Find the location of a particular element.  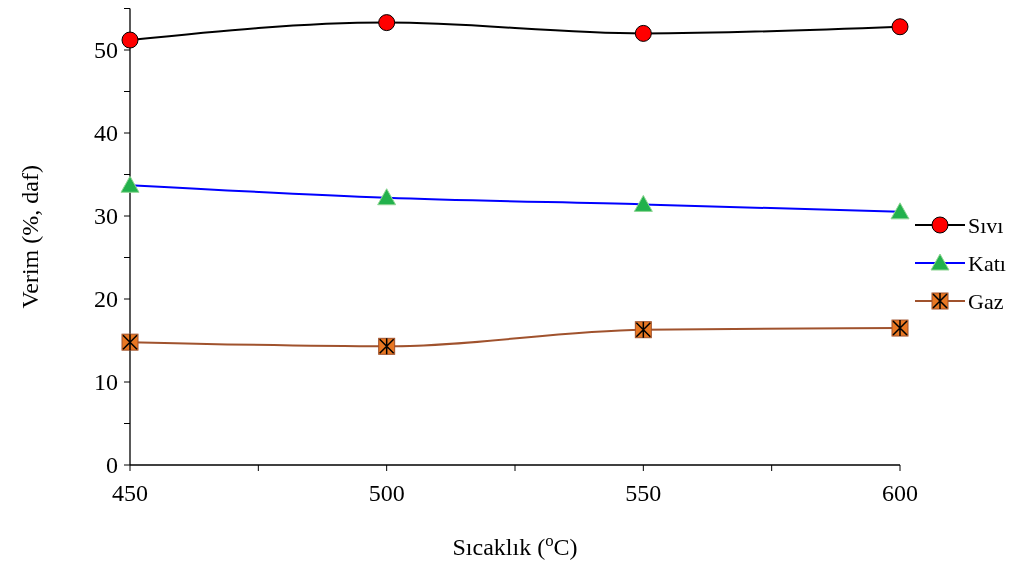

legend-label: Sıvı is located at coordinates (986, 225).